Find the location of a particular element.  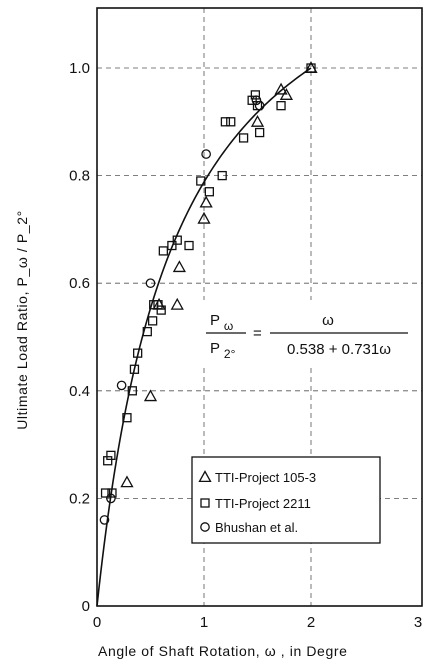

legend-marker-circle is located at coordinates (205, 527).